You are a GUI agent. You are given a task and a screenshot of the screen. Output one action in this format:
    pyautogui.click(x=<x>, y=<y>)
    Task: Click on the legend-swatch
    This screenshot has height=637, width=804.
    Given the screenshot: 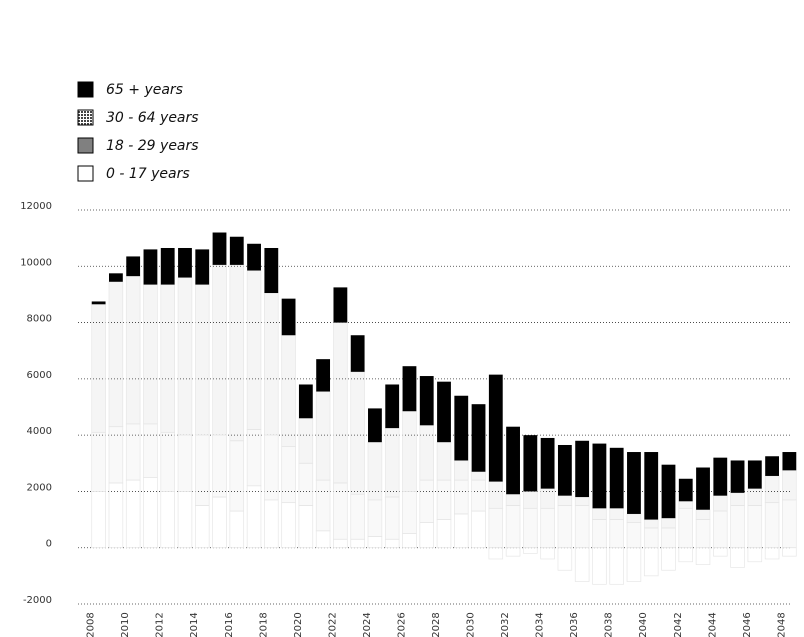 What is the action you would take?
    pyautogui.click(x=85, y=89)
    